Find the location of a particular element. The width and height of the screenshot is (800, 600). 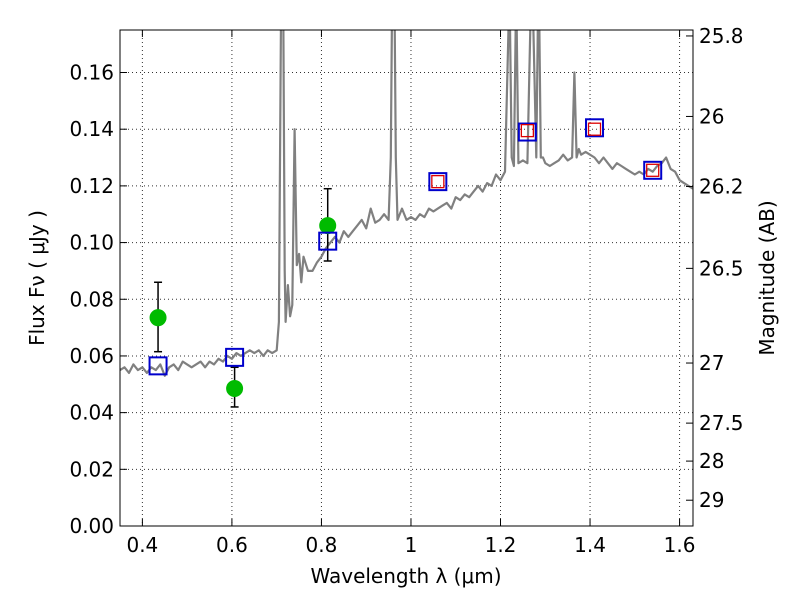

x-tick-label: 1.2 is located at coordinates (501, 545).